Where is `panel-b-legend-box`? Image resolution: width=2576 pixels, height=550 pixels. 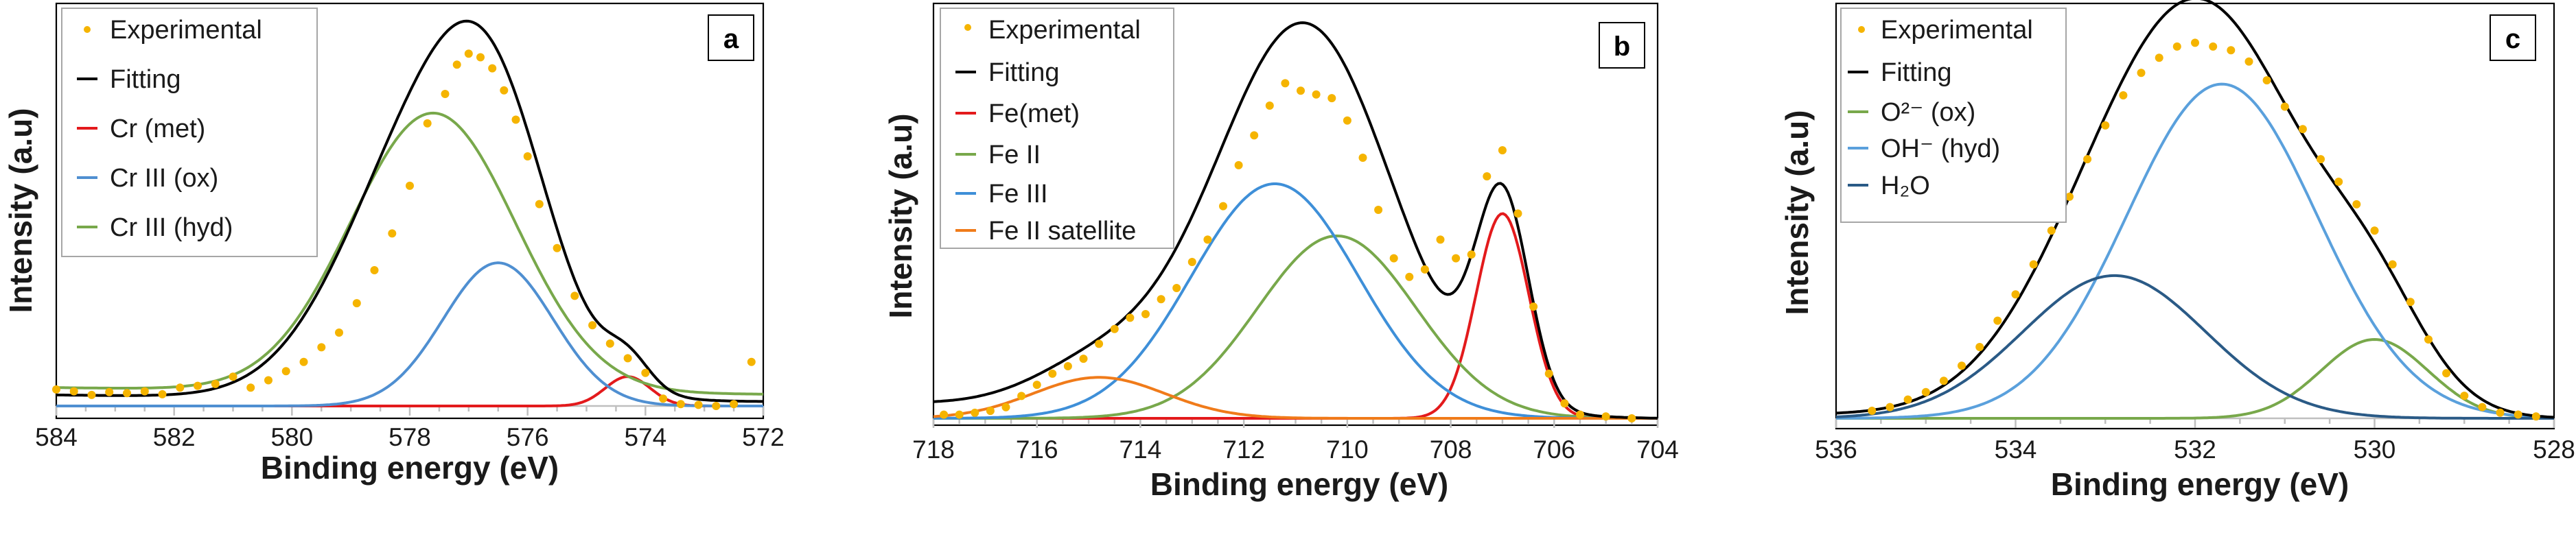
panel-b-legend-box is located at coordinates (1057, 128).